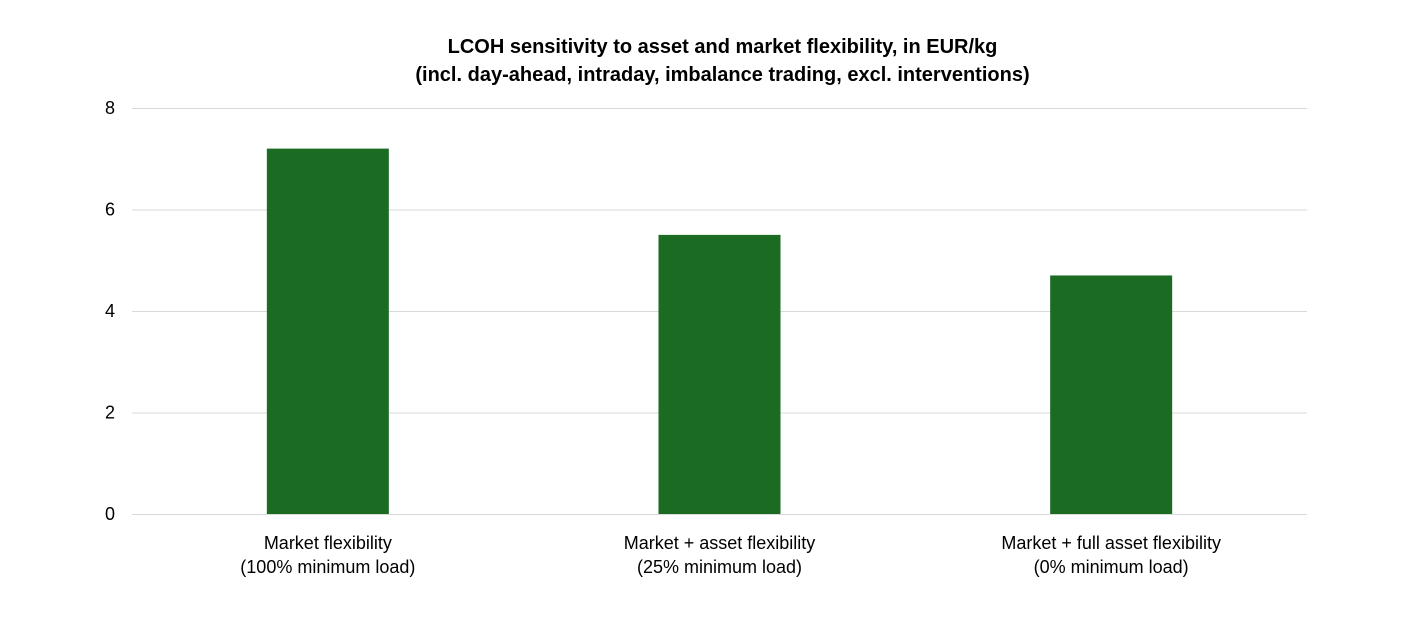 This screenshot has width=1407, height=625. Describe the element at coordinates (110, 108) in the screenshot. I see `y-tick-label: 8` at that location.